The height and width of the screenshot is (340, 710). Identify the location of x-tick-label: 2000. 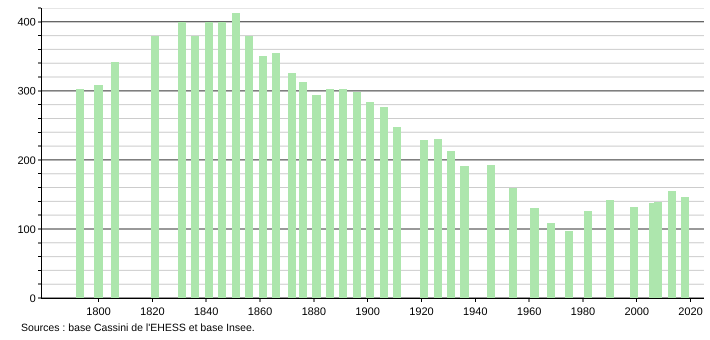
(636, 312).